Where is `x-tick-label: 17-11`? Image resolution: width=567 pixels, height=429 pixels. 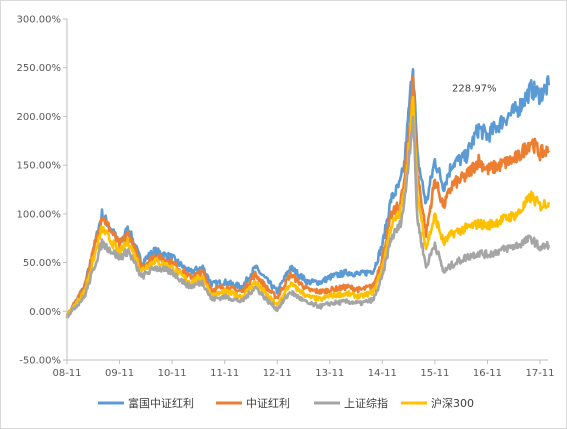
x-tick-label: 17-11 is located at coordinates (539, 373).